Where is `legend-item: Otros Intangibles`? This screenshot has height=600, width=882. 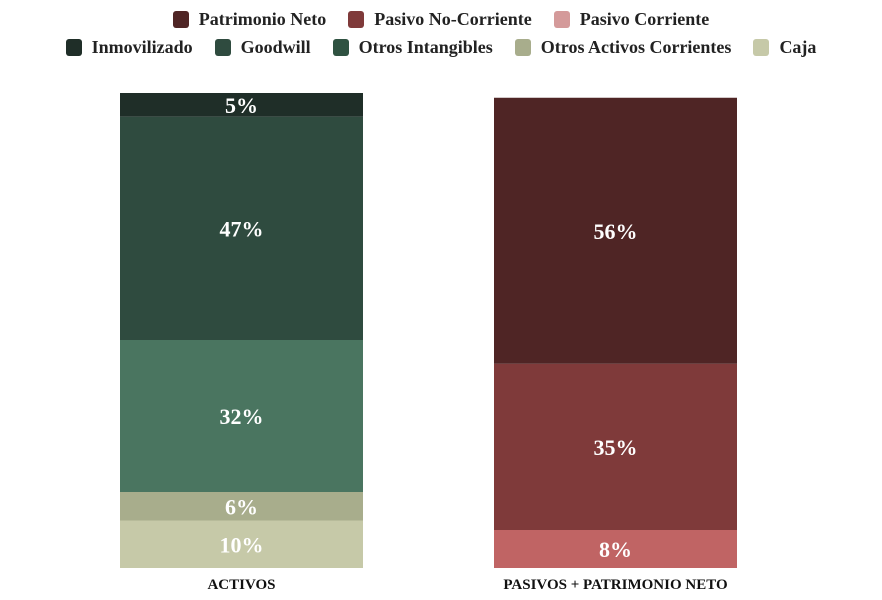 legend-item: Otros Intangibles is located at coordinates (412, 47).